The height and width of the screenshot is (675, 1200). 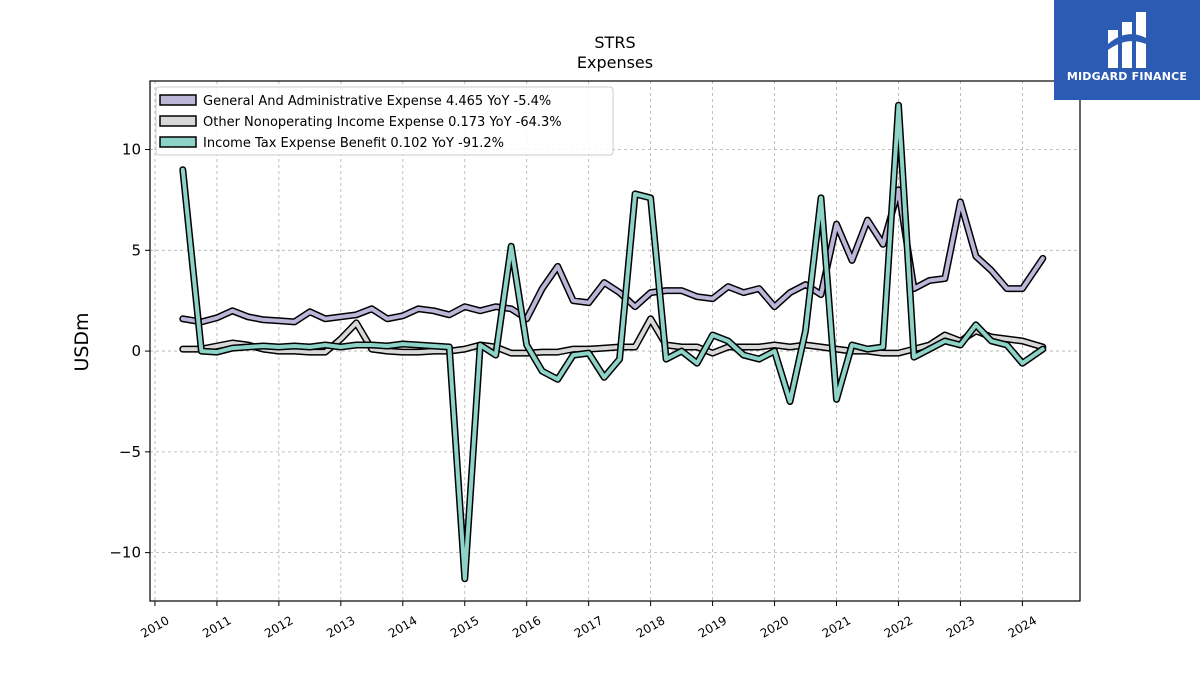 I want to click on series-line, so click(x=612, y=336).